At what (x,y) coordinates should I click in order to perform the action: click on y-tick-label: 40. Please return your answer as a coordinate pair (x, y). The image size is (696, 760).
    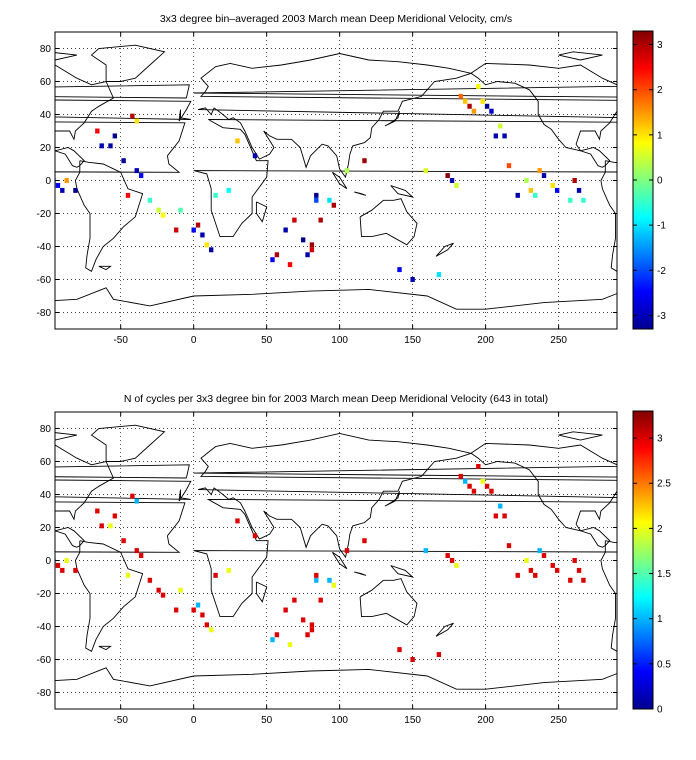
    Looking at the image, I should click on (46, 115).